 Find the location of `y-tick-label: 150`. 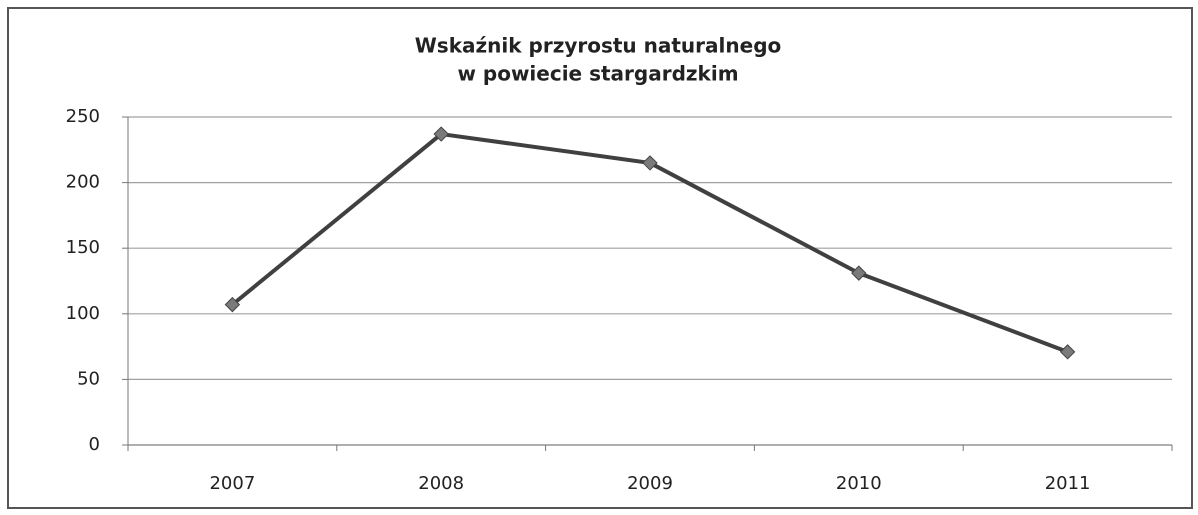

y-tick-label: 150 is located at coordinates (83, 247).